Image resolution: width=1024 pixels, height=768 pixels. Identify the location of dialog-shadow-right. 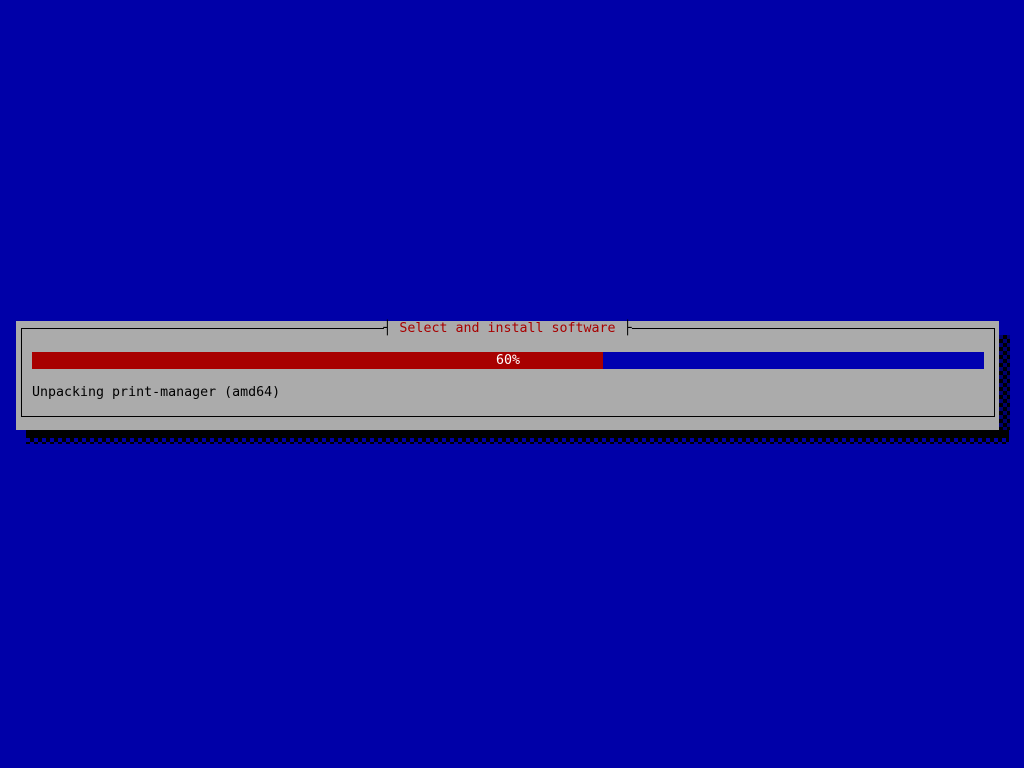
(1004, 382).